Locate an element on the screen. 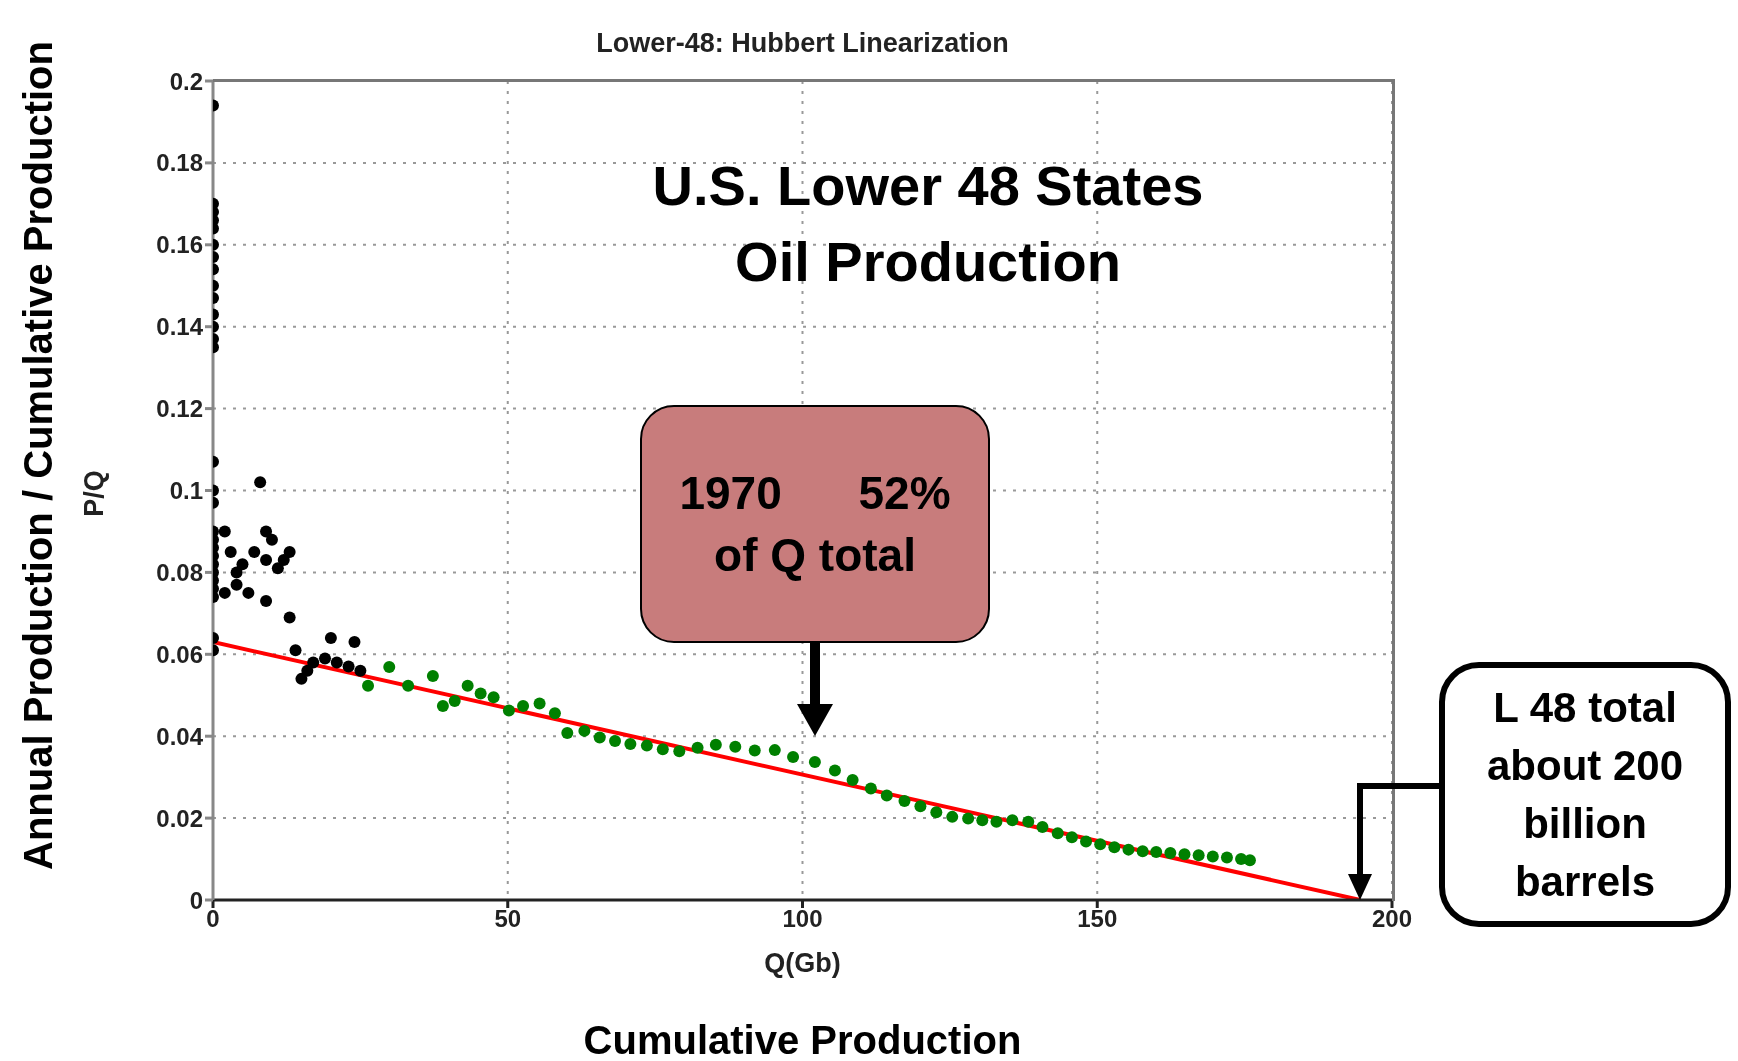  chart-title: Lower-48: Hubbert Linearization is located at coordinates (802, 43).